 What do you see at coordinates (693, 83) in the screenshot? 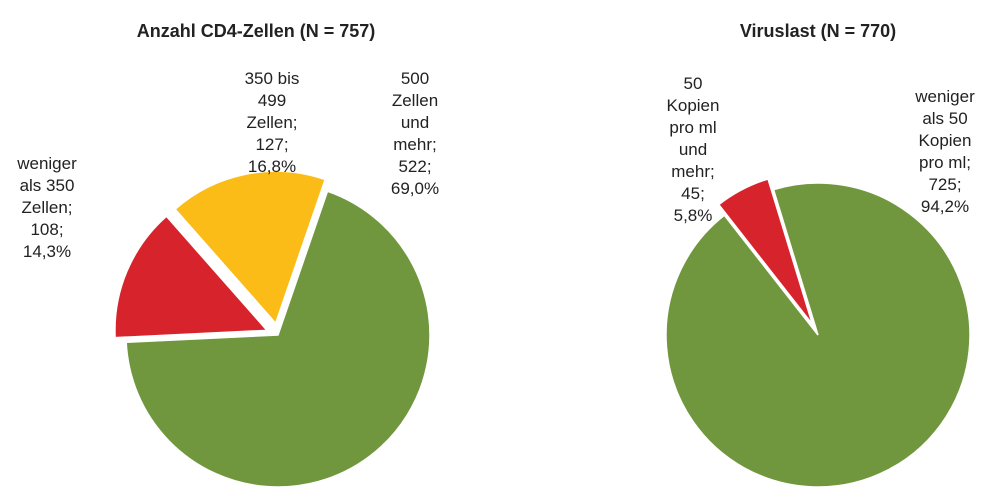
I see `label-line: 50` at bounding box center [693, 83].